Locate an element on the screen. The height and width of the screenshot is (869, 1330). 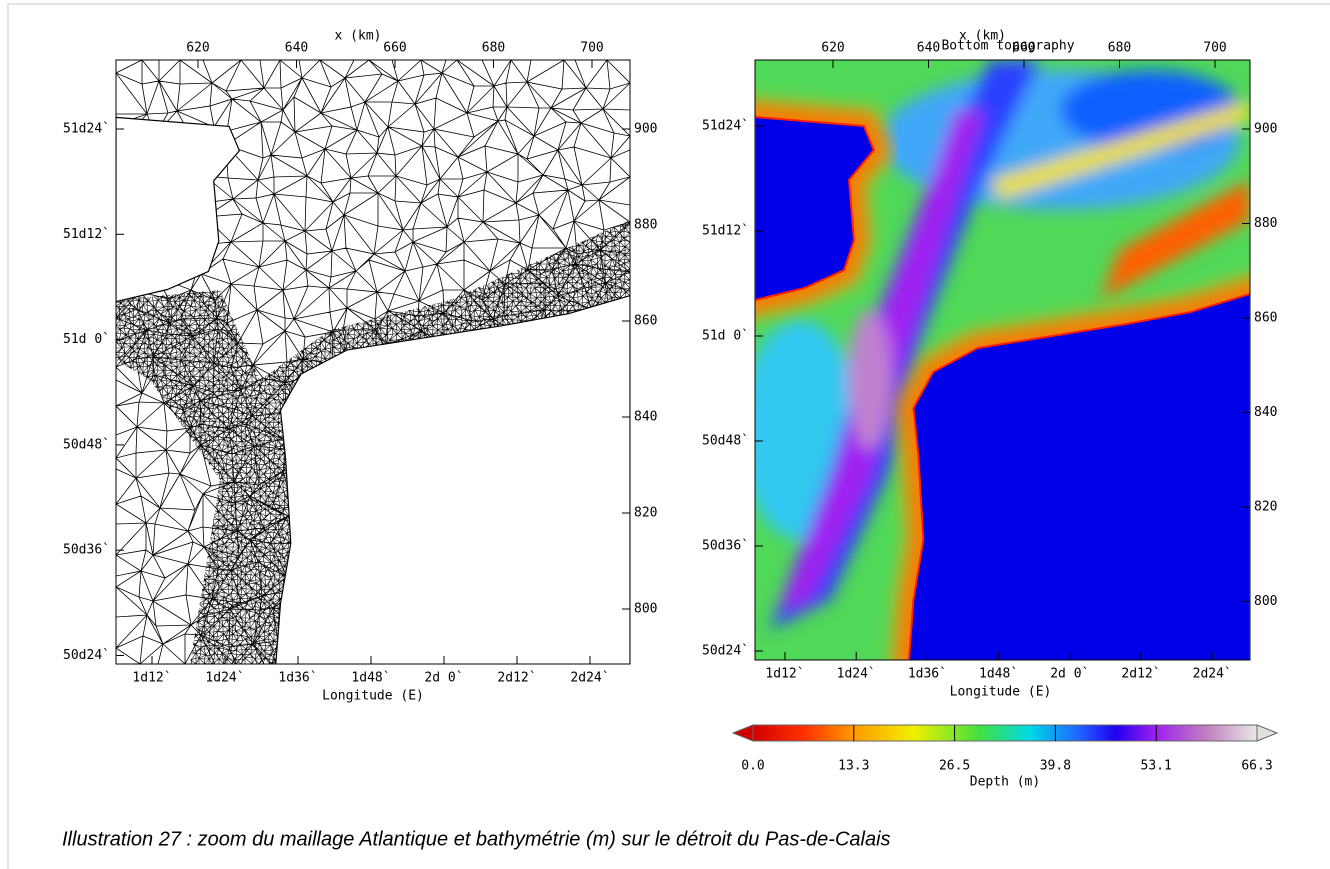
colorbar-label: 26.5 is located at coordinates (954, 766).